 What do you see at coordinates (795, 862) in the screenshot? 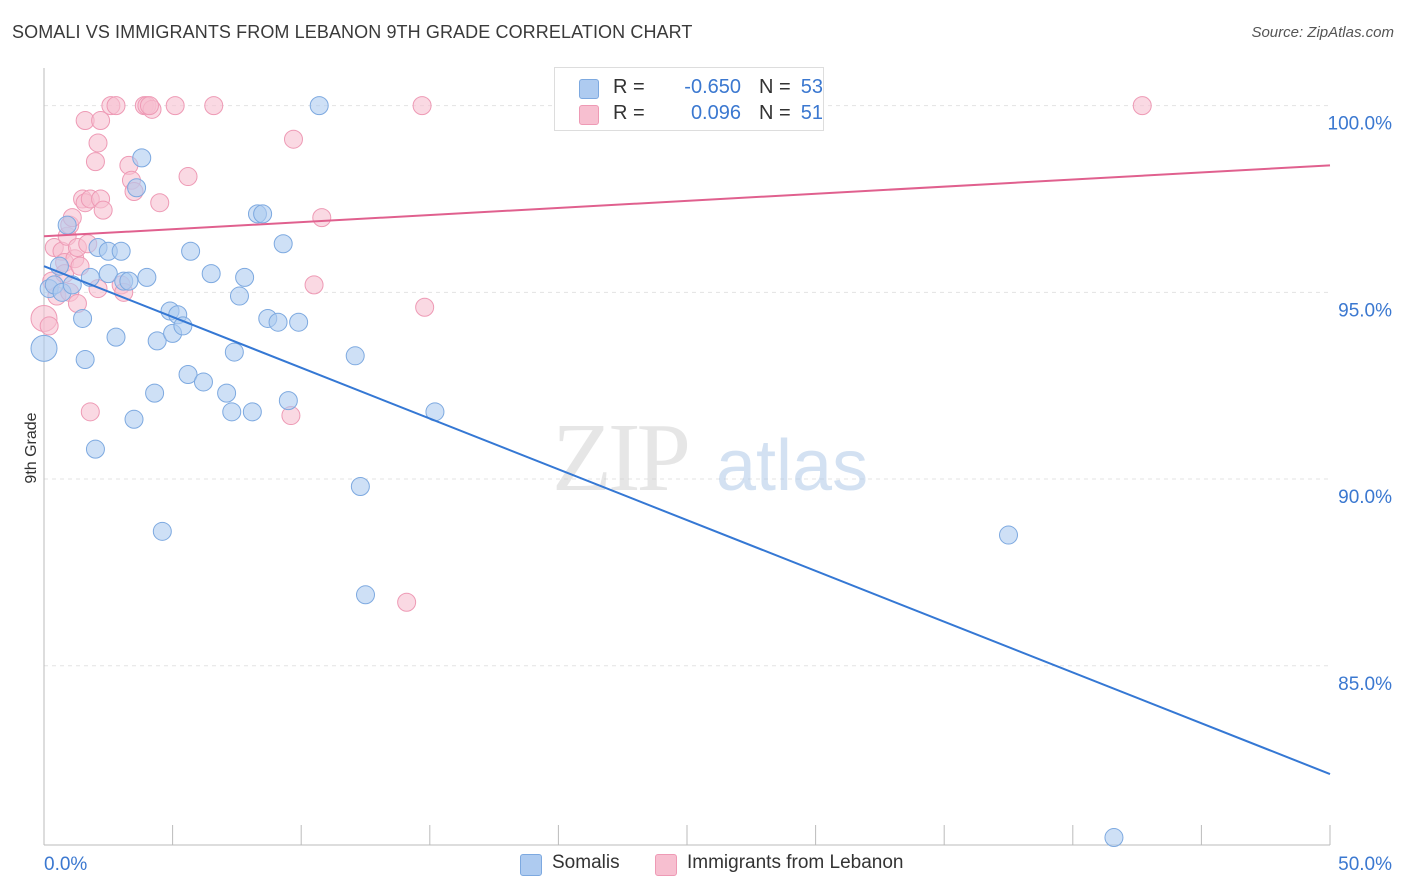
I see `legend-label-lebanon: Immigrants from Lebanon` at bounding box center [795, 862].